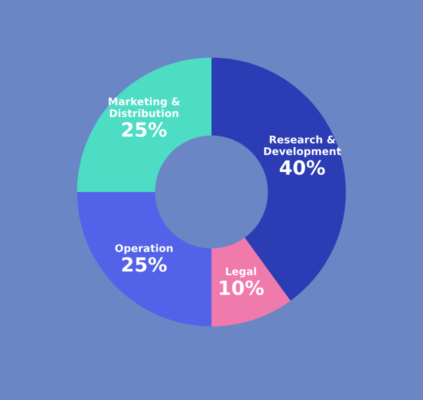  What do you see at coordinates (242, 288) in the screenshot?
I see `data-label: 10%` at bounding box center [242, 288].